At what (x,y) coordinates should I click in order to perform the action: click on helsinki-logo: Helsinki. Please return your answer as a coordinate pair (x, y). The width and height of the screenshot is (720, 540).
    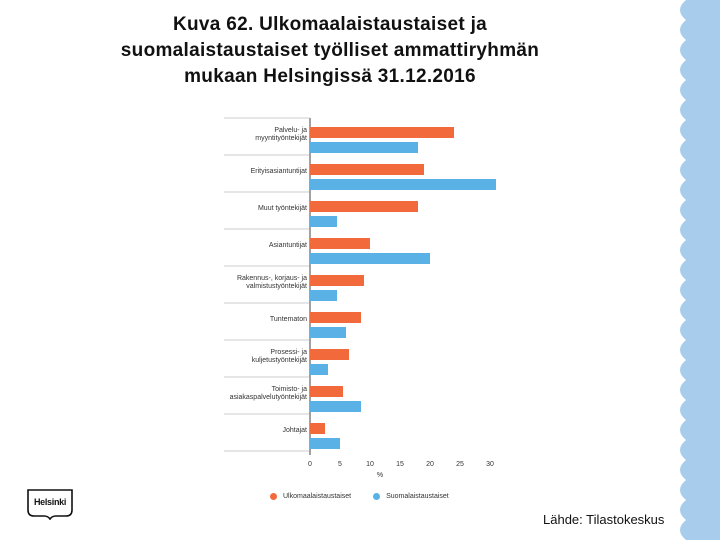
    Looking at the image, I should click on (50, 504).